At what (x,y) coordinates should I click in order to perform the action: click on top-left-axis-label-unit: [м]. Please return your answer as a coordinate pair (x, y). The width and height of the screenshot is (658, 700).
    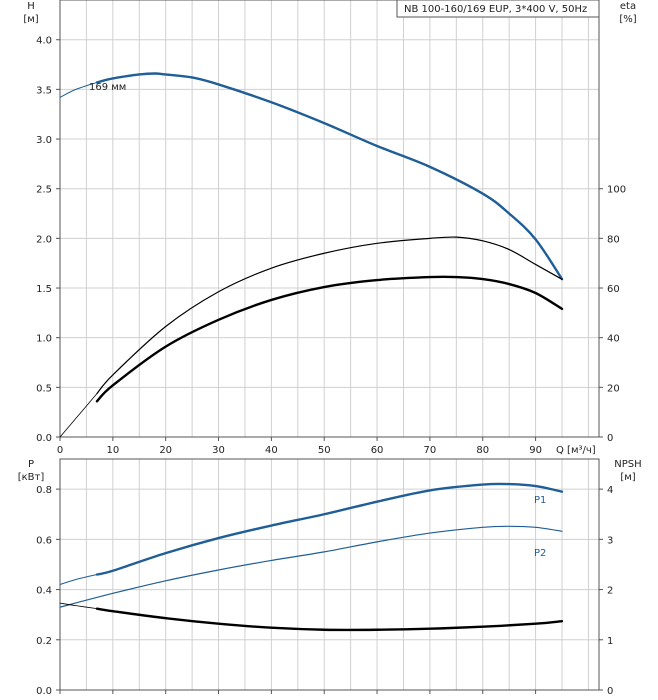
    Looking at the image, I should click on (30, 19).